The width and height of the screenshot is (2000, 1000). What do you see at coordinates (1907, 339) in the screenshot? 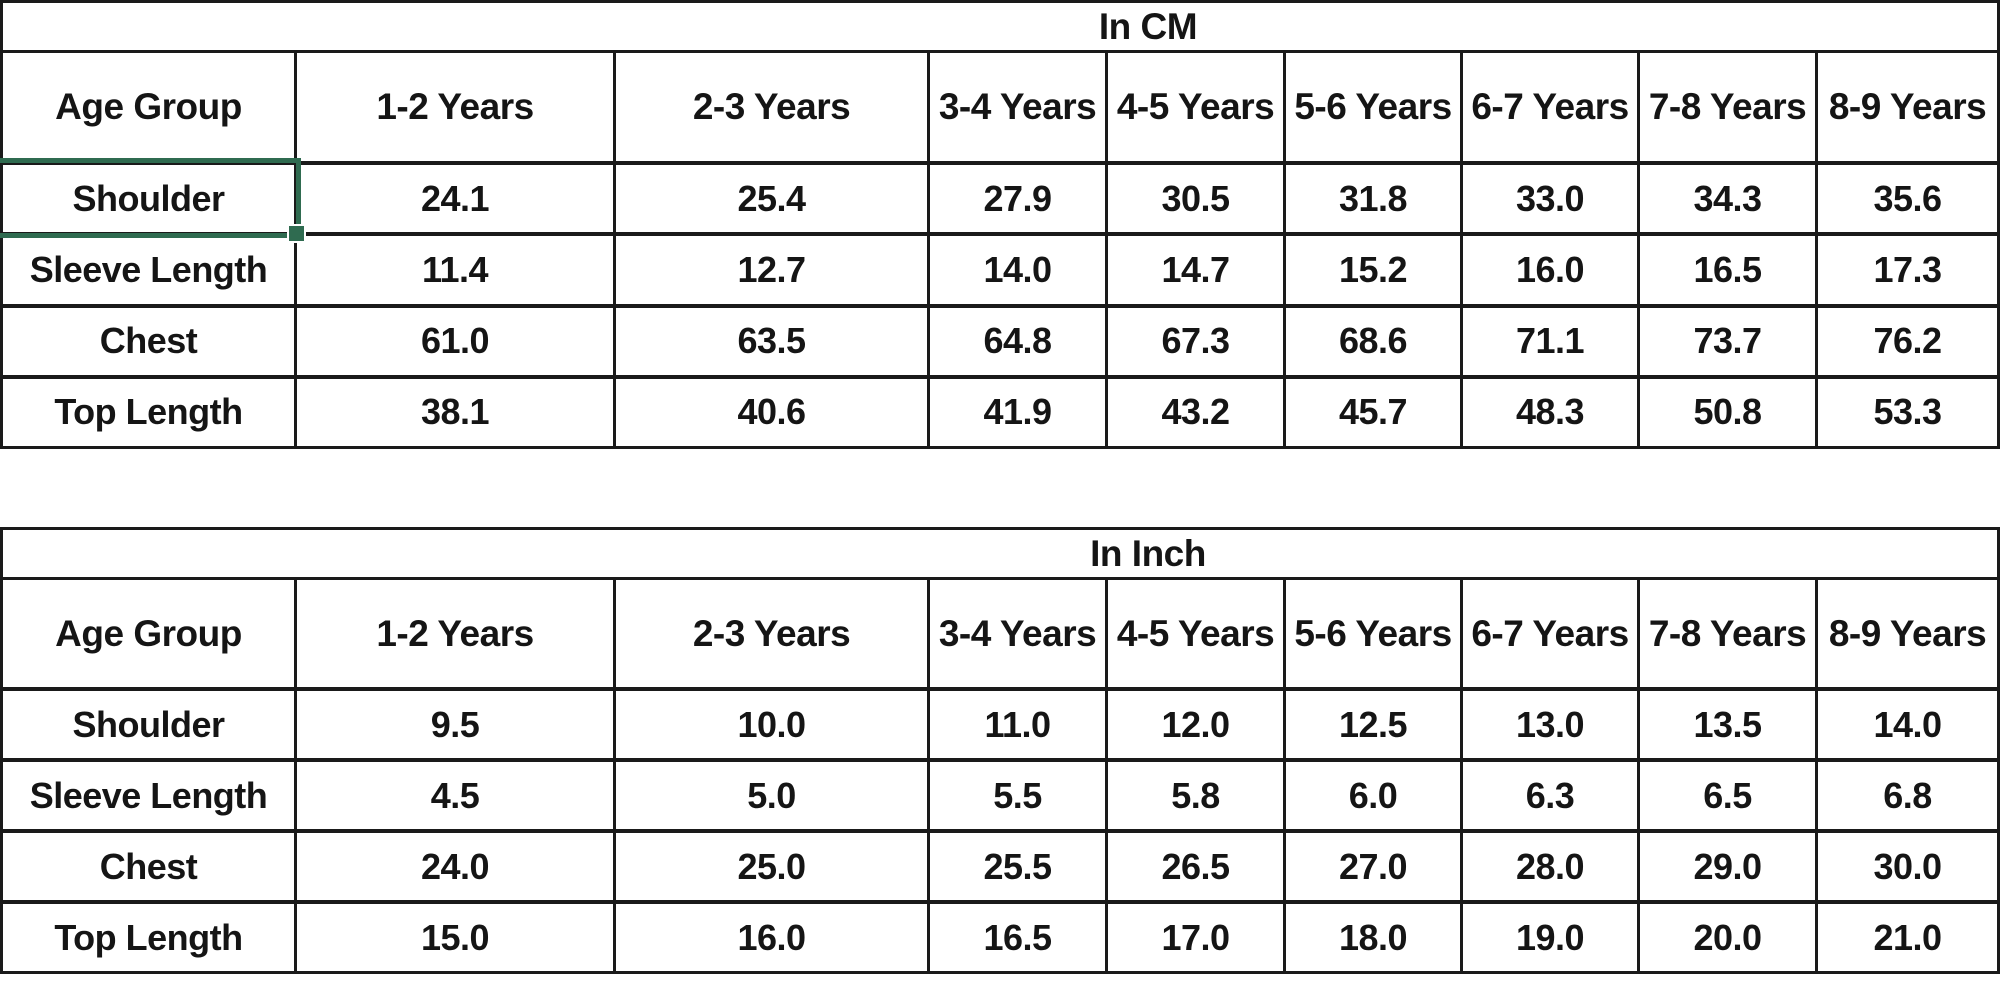
I see `table-cell: 76.2` at bounding box center [1907, 339].